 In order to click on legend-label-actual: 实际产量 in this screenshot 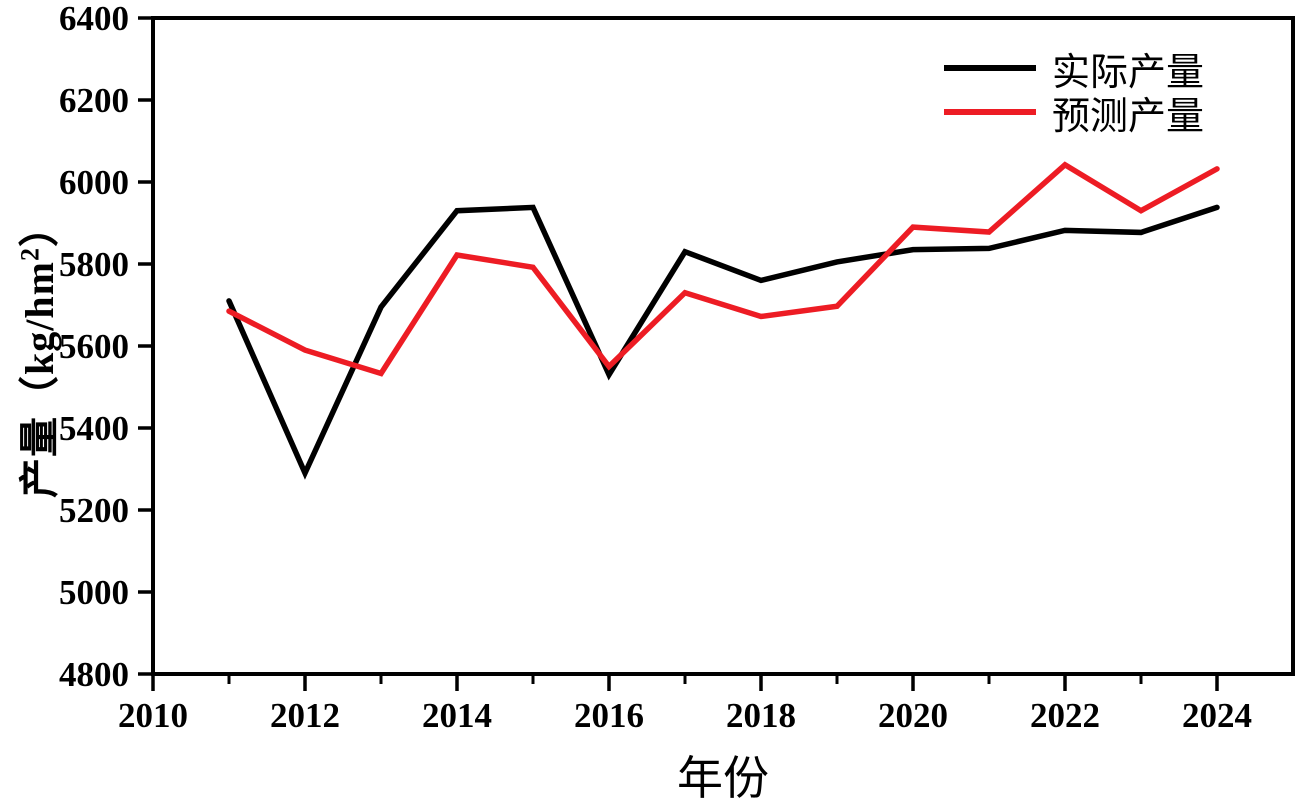, I will do `click(1128, 72)`.